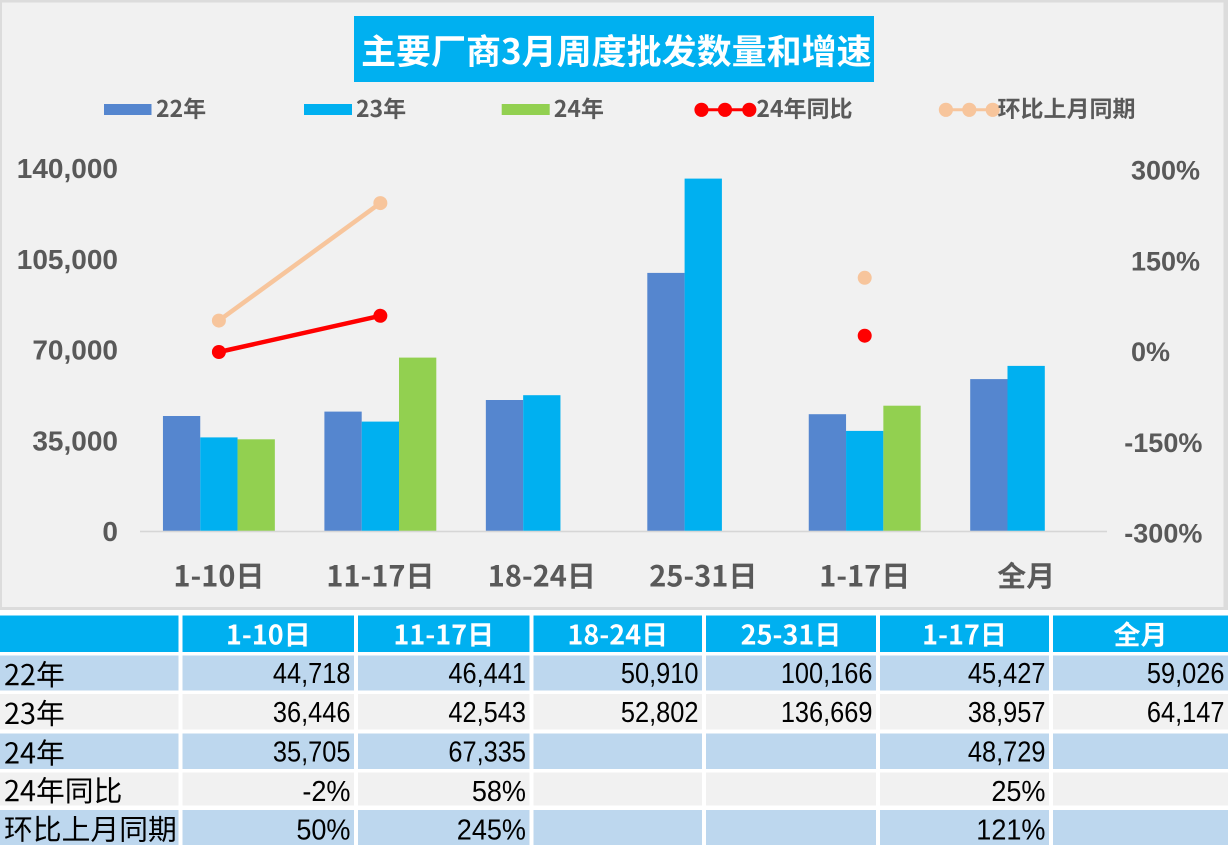  What do you see at coordinates (1186, 674) in the screenshot?
I see `svg-text: 59,026` at bounding box center [1186, 674].